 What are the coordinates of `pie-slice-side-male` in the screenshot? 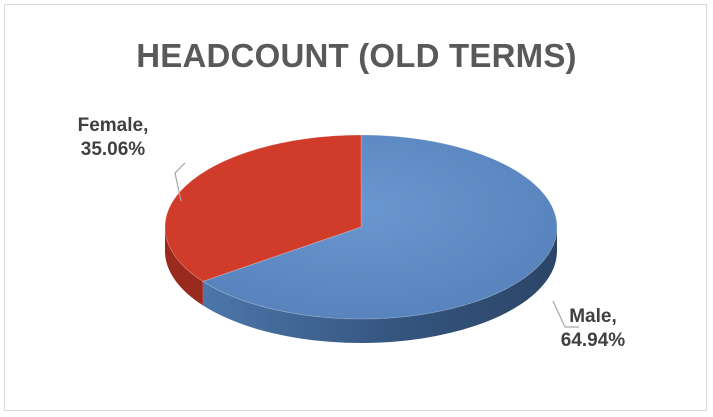 It's located at (380, 285).